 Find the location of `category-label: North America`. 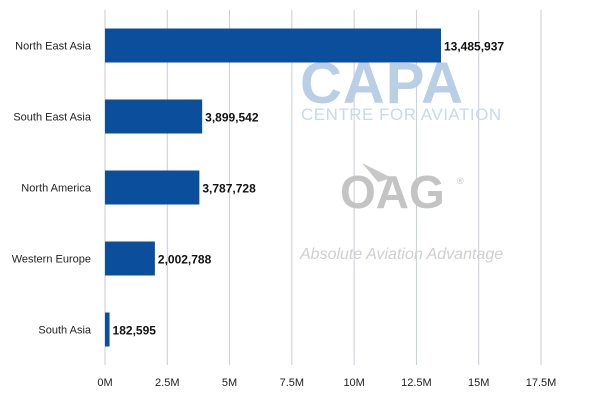

category-label: North America is located at coordinates (56, 189).